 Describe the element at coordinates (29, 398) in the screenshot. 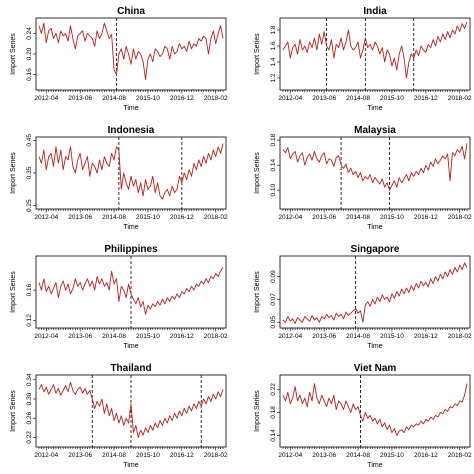

I see `y-tick-label: 0.30` at that location.